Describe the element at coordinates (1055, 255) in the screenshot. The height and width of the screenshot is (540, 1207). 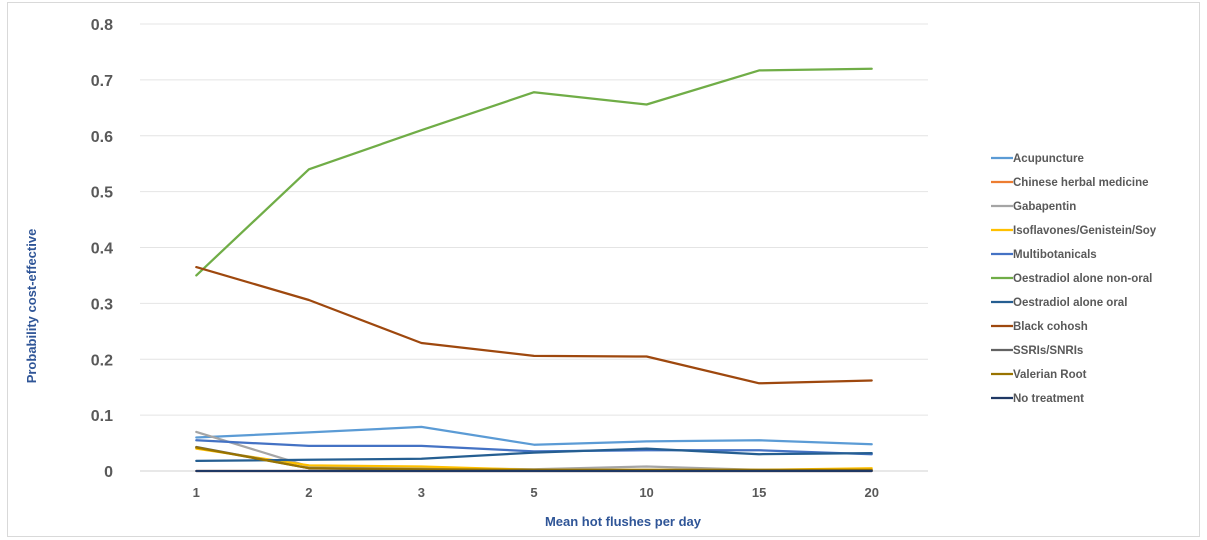
I see `legend-label: Multibotanicals` at that location.